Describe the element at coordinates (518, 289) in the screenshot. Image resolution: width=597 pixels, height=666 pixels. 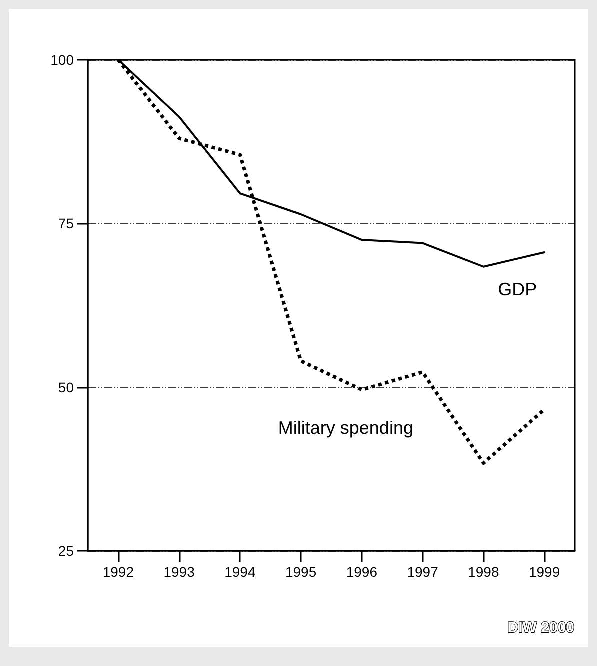
I see `series-label: GDP` at that location.